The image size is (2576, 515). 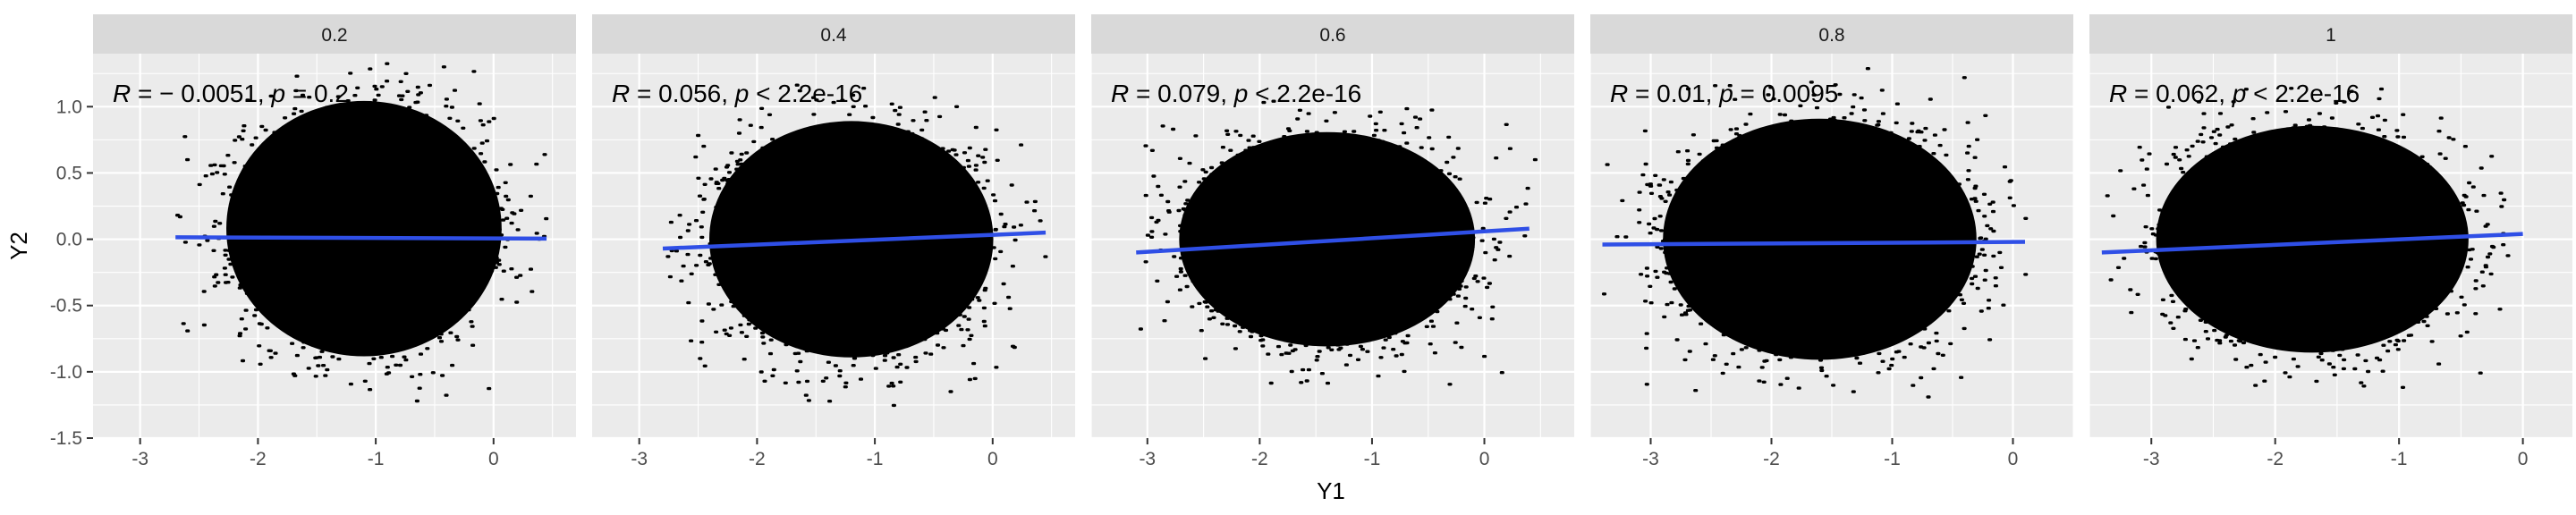 What do you see at coordinates (1181, 93) in the screenshot?
I see `annotation-r-value: = 0.079,` at bounding box center [1181, 93].